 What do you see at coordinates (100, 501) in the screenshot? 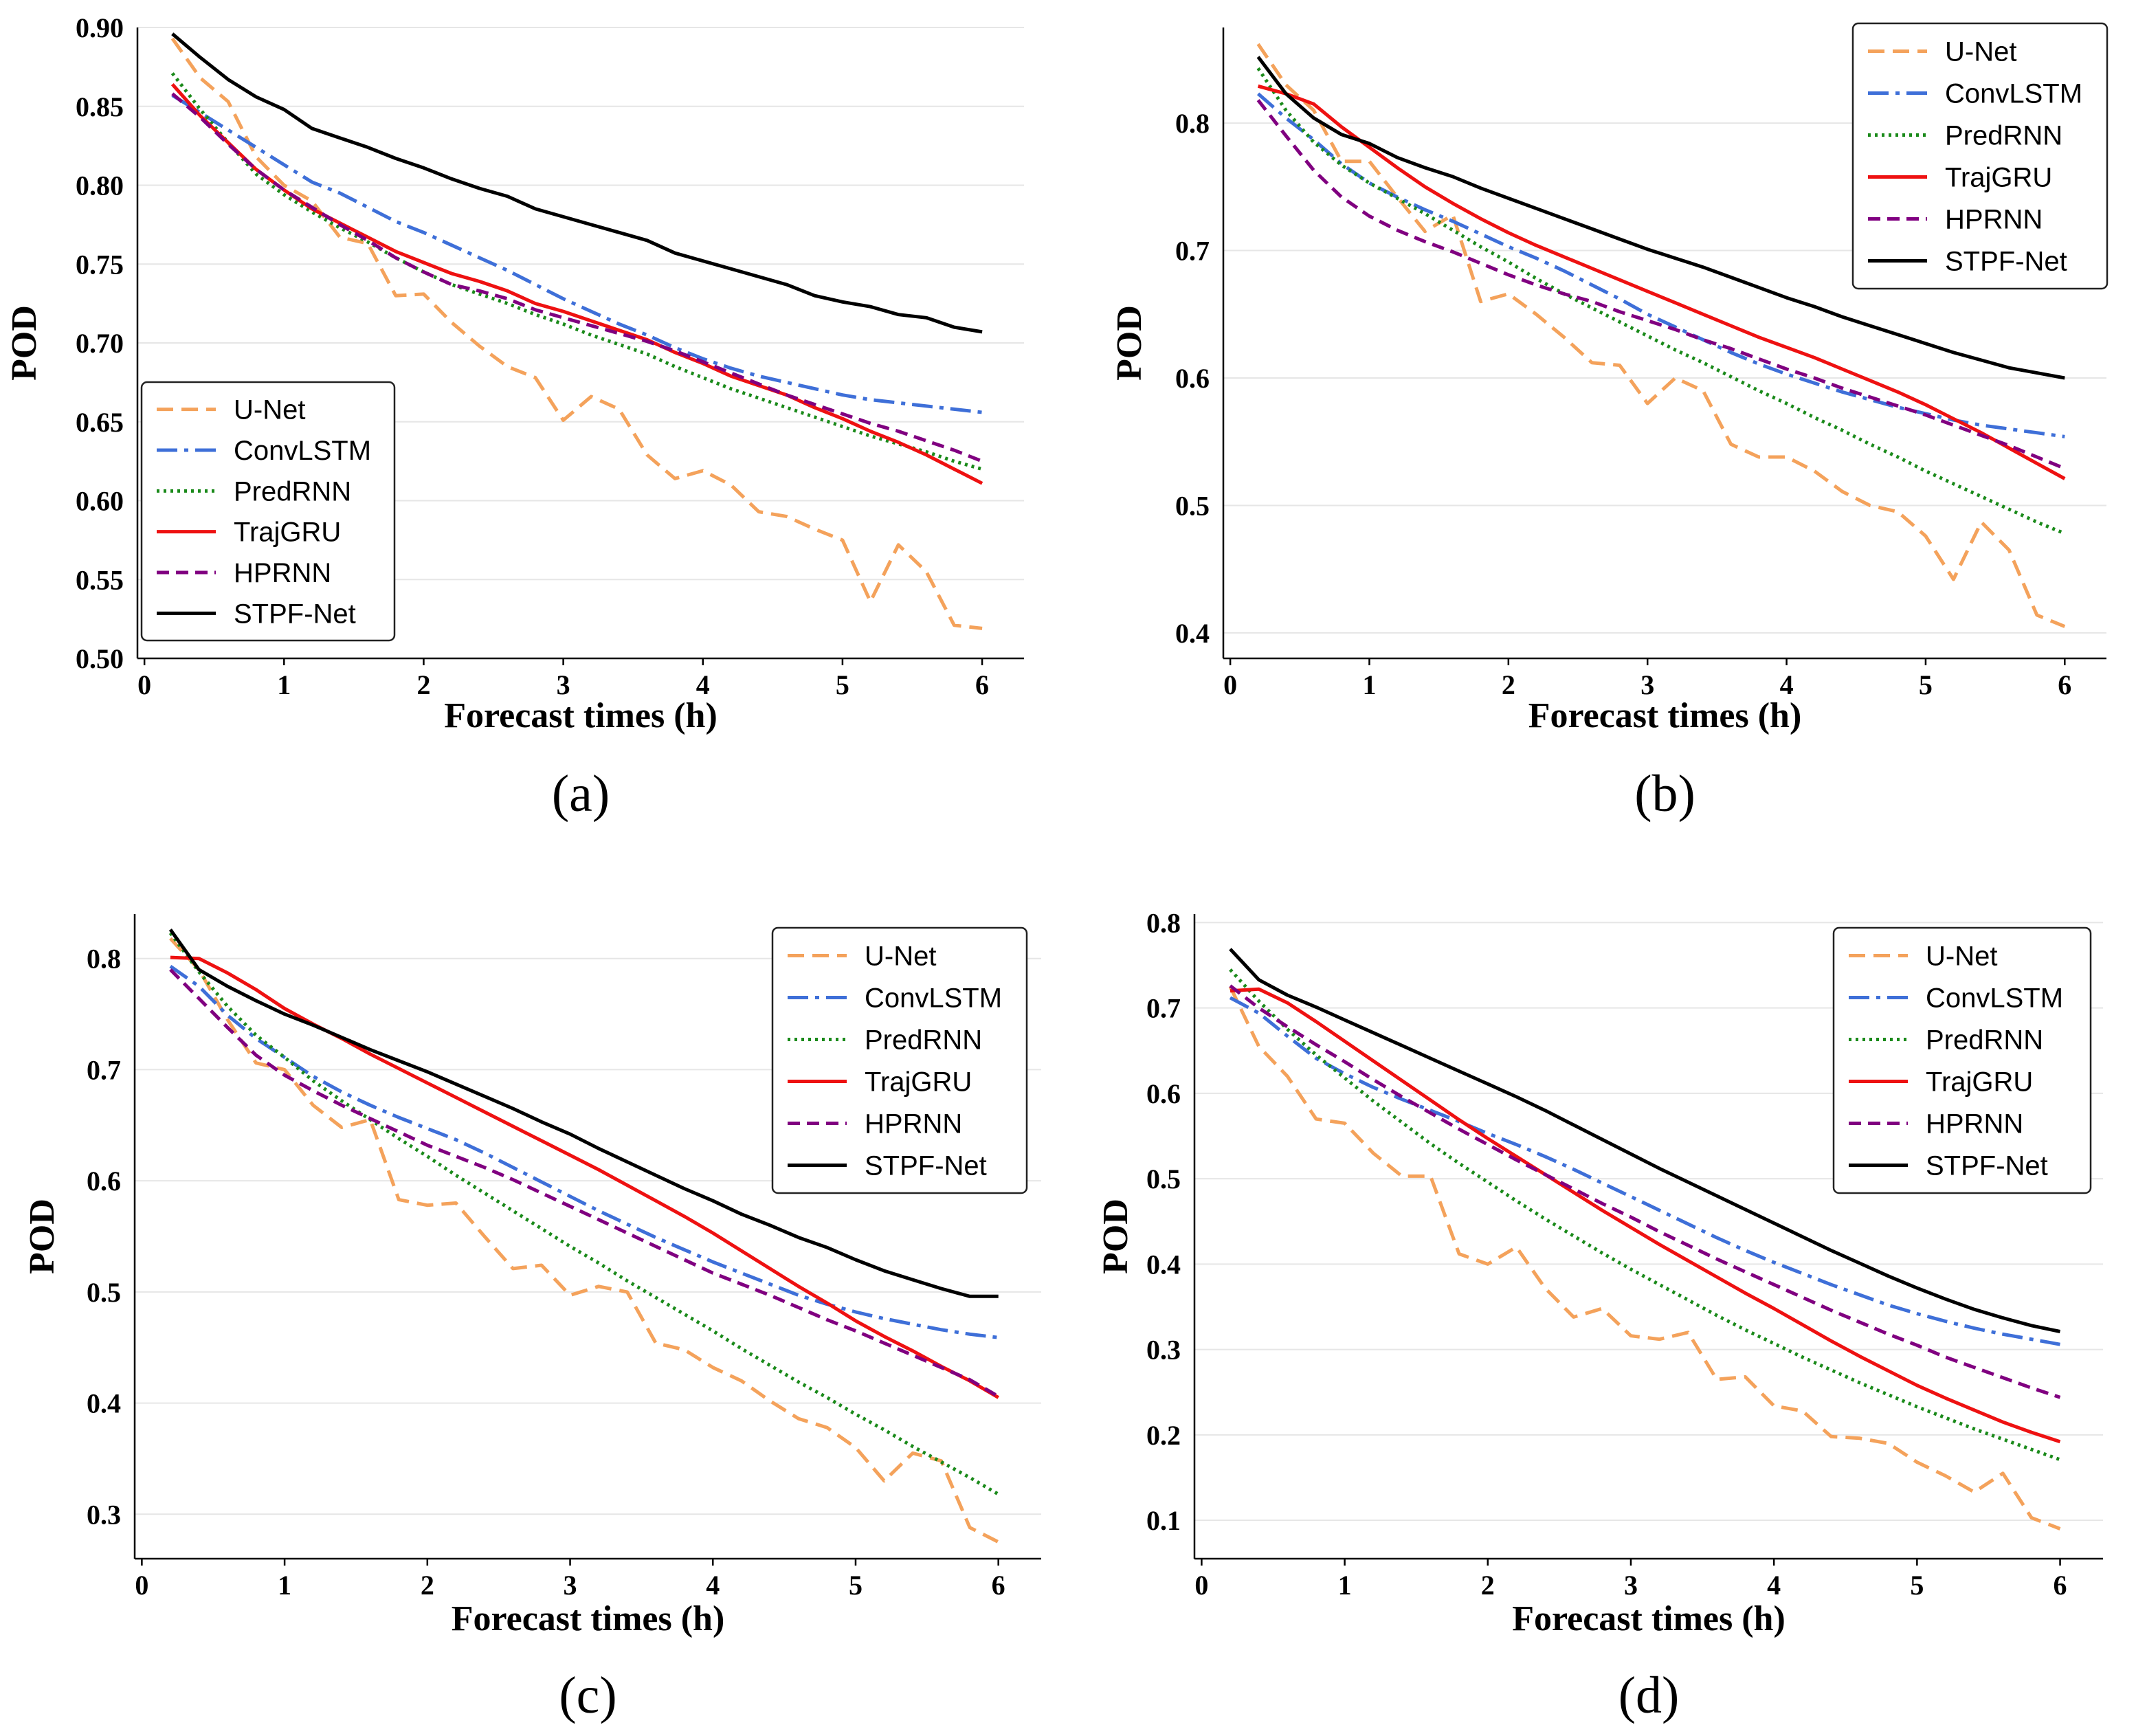
I see `y-tick-label: 0.60` at bounding box center [100, 501].